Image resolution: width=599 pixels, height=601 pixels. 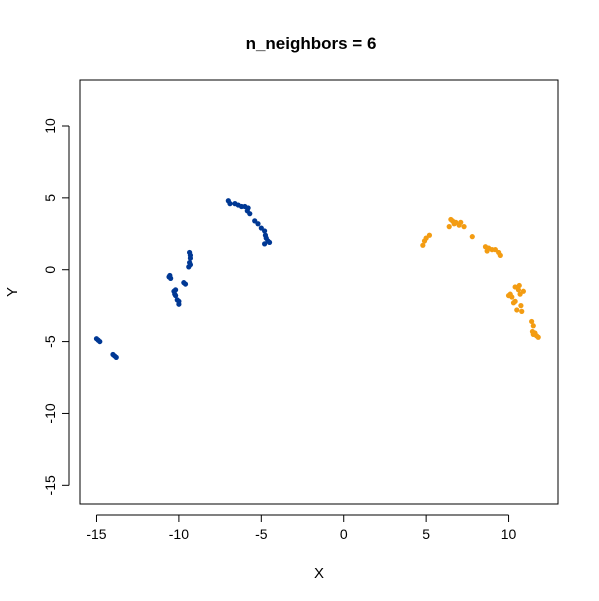 What do you see at coordinates (50, 126) in the screenshot?
I see `y-tick-label: 10` at bounding box center [50, 126].